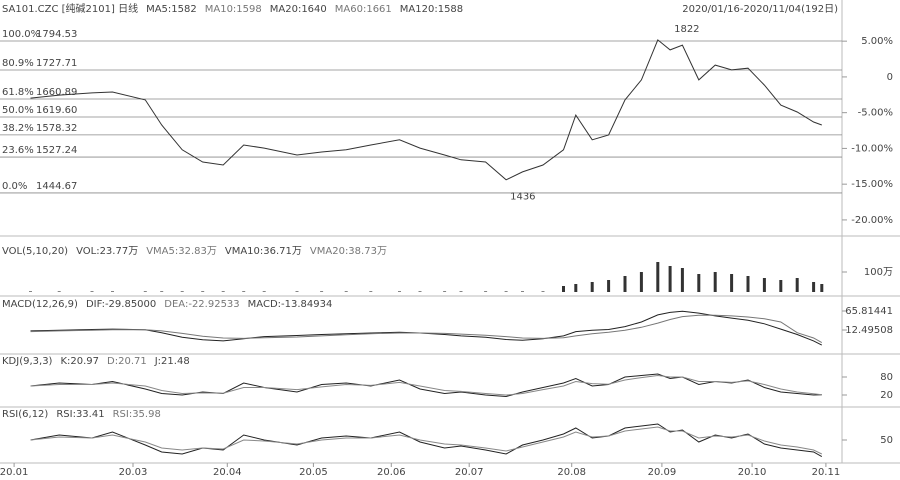 This screenshot has width=900, height=480. What do you see at coordinates (18, 63) in the screenshot?
I see `fib-level-percent: 80.9%` at bounding box center [18, 63].